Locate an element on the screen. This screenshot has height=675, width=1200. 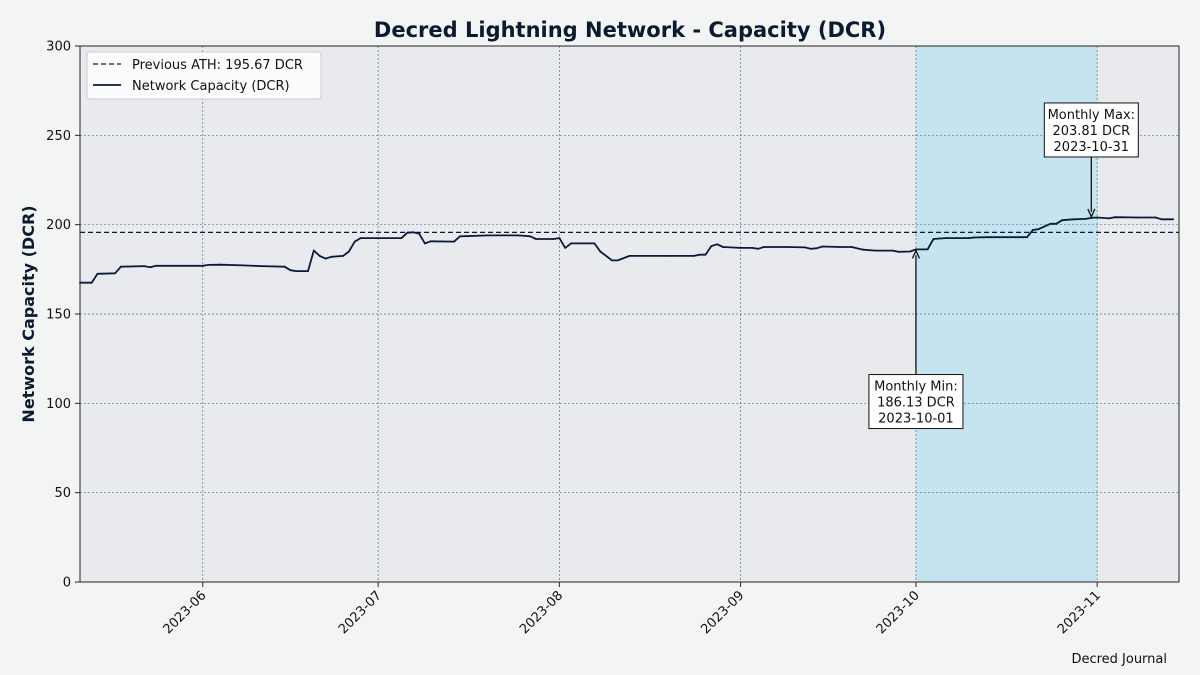
annotation-text-line: 2023-10-01 is located at coordinates (916, 419).